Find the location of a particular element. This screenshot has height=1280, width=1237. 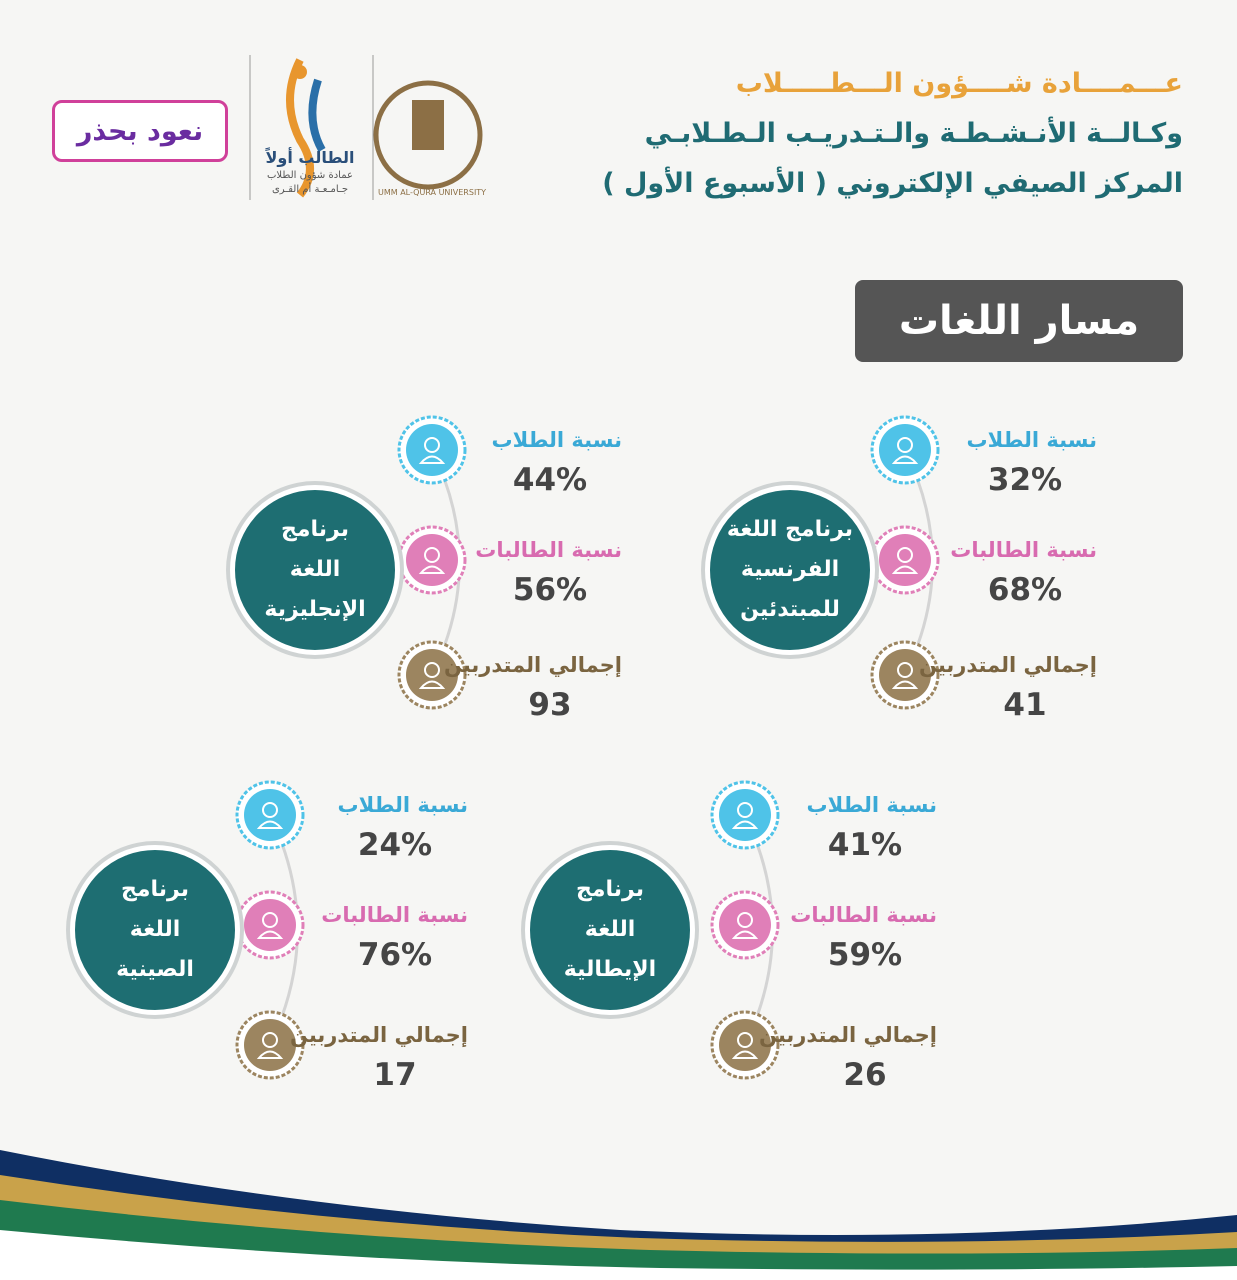

logo-text: UMM AL-QURA UNIVERSITY is located at coordinates (432, 192).